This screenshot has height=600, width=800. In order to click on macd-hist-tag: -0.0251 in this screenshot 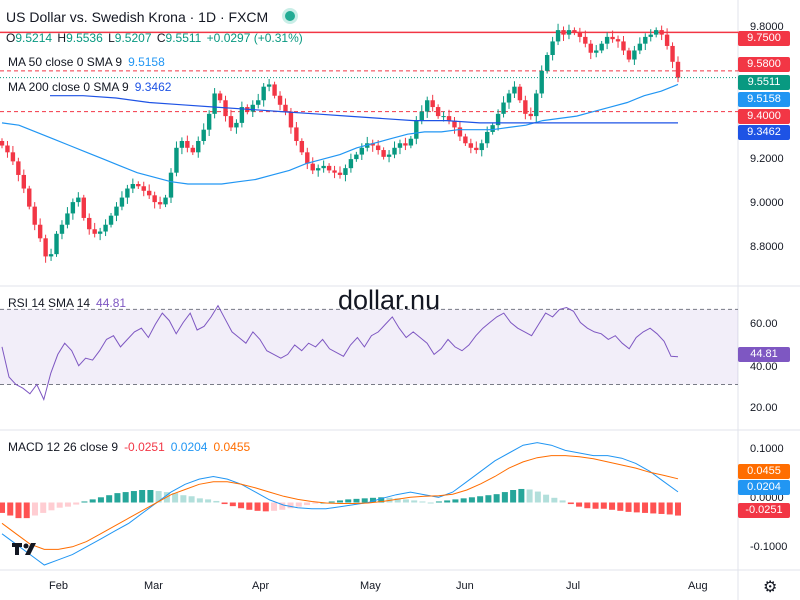, I will do `click(764, 510)`.